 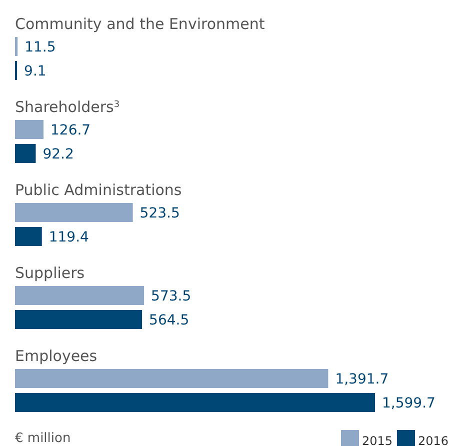 I want to click on data-label: 573.5, so click(x=171, y=296).